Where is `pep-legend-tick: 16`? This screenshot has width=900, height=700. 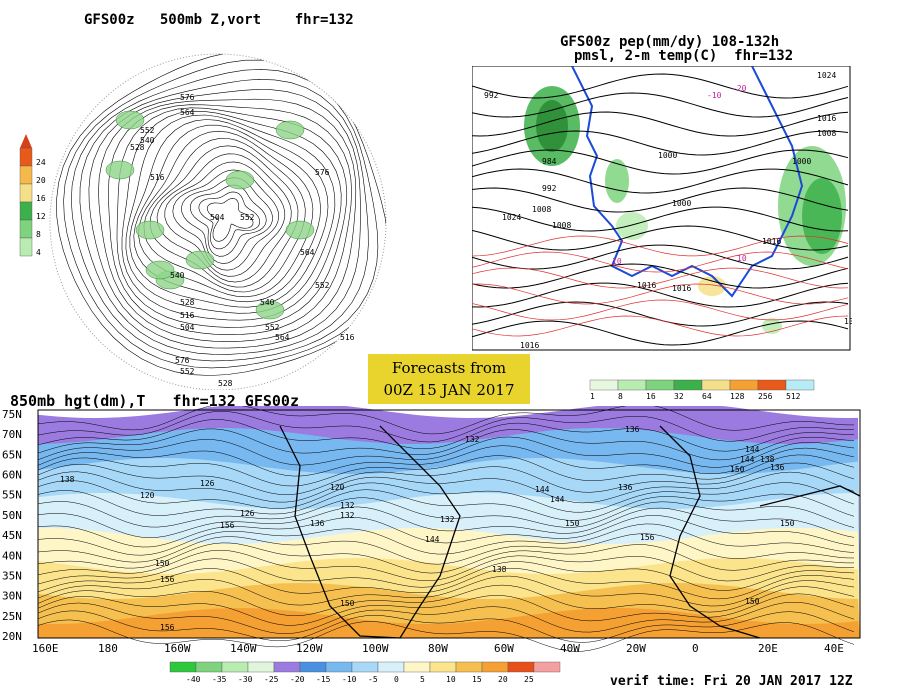
pep-legend-tick: 16 is located at coordinates (651, 396).